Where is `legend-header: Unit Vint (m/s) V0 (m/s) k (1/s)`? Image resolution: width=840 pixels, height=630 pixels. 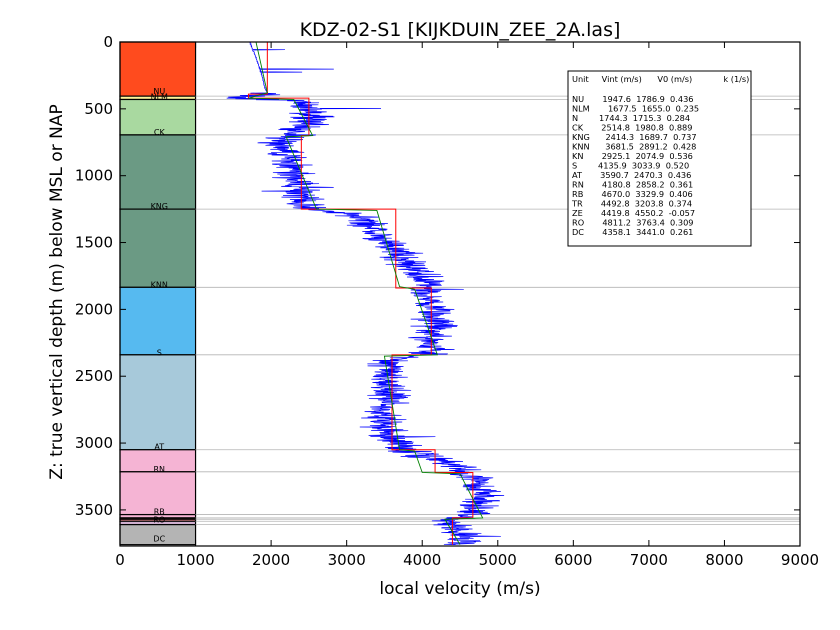 legend-header: Unit Vint (m/s) V0 (m/s) k (1/s) is located at coordinates (660, 79).